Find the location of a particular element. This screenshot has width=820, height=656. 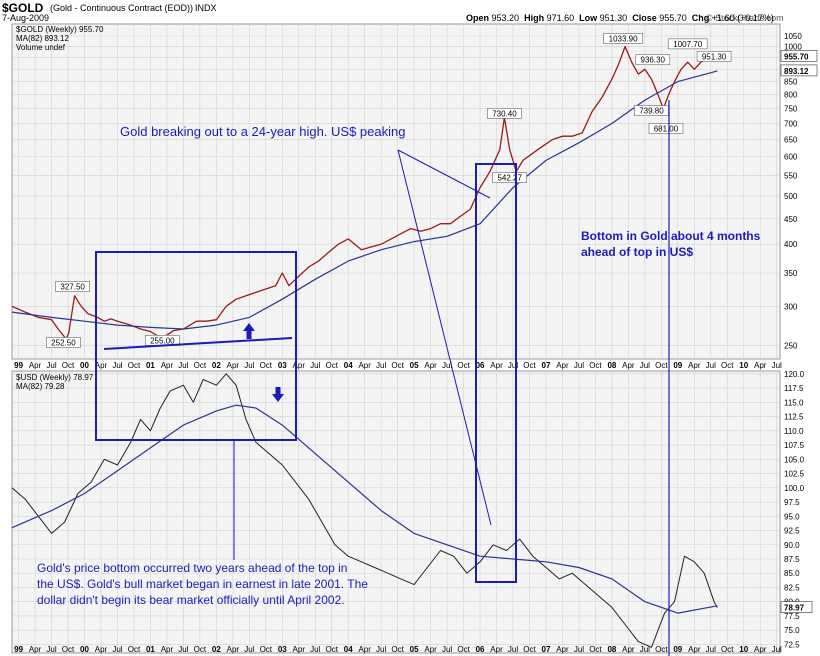

support-trendline is located at coordinates (198, 343).